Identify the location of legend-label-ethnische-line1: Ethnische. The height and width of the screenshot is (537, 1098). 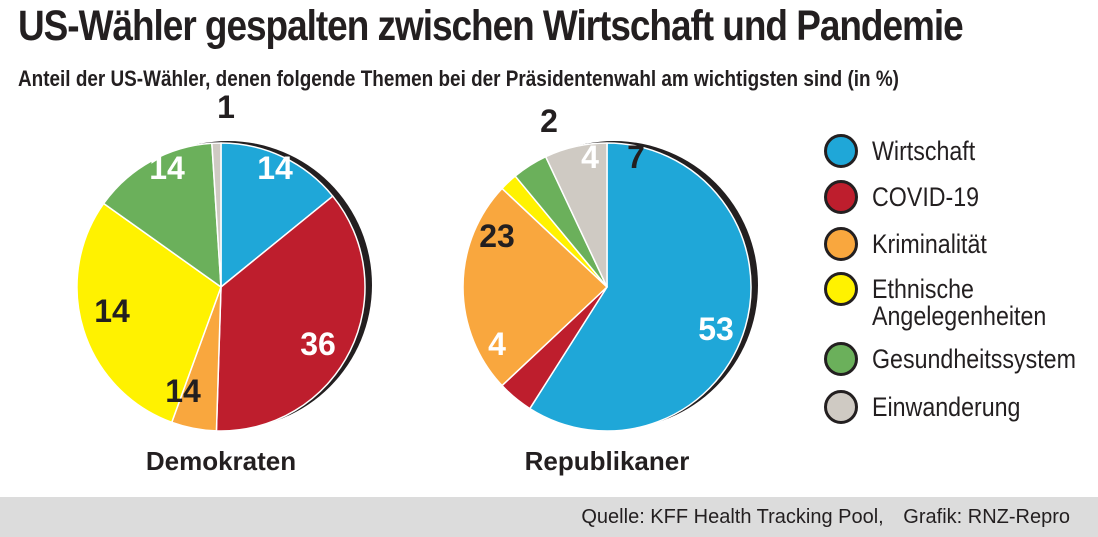
(923, 289).